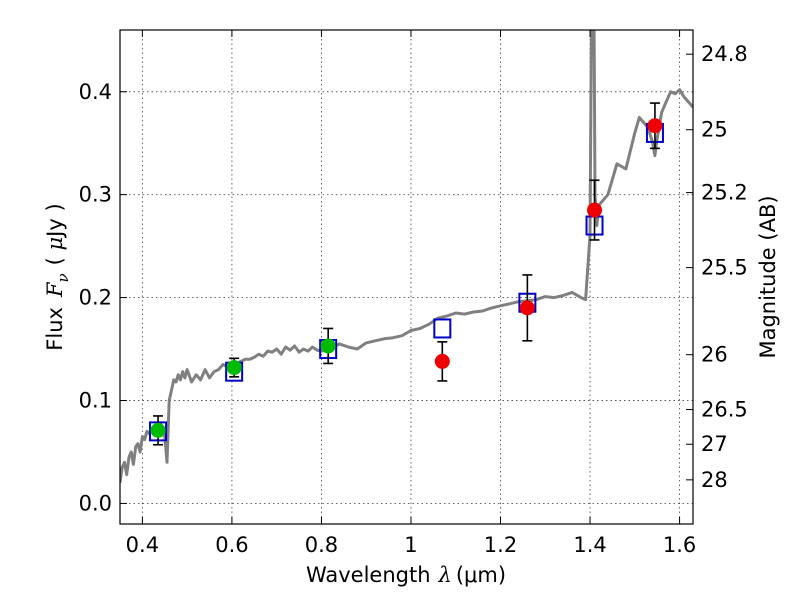 The width and height of the screenshot is (800, 600). Describe the element at coordinates (321, 545) in the screenshot. I see `x-tick-label: 0.8` at that location.